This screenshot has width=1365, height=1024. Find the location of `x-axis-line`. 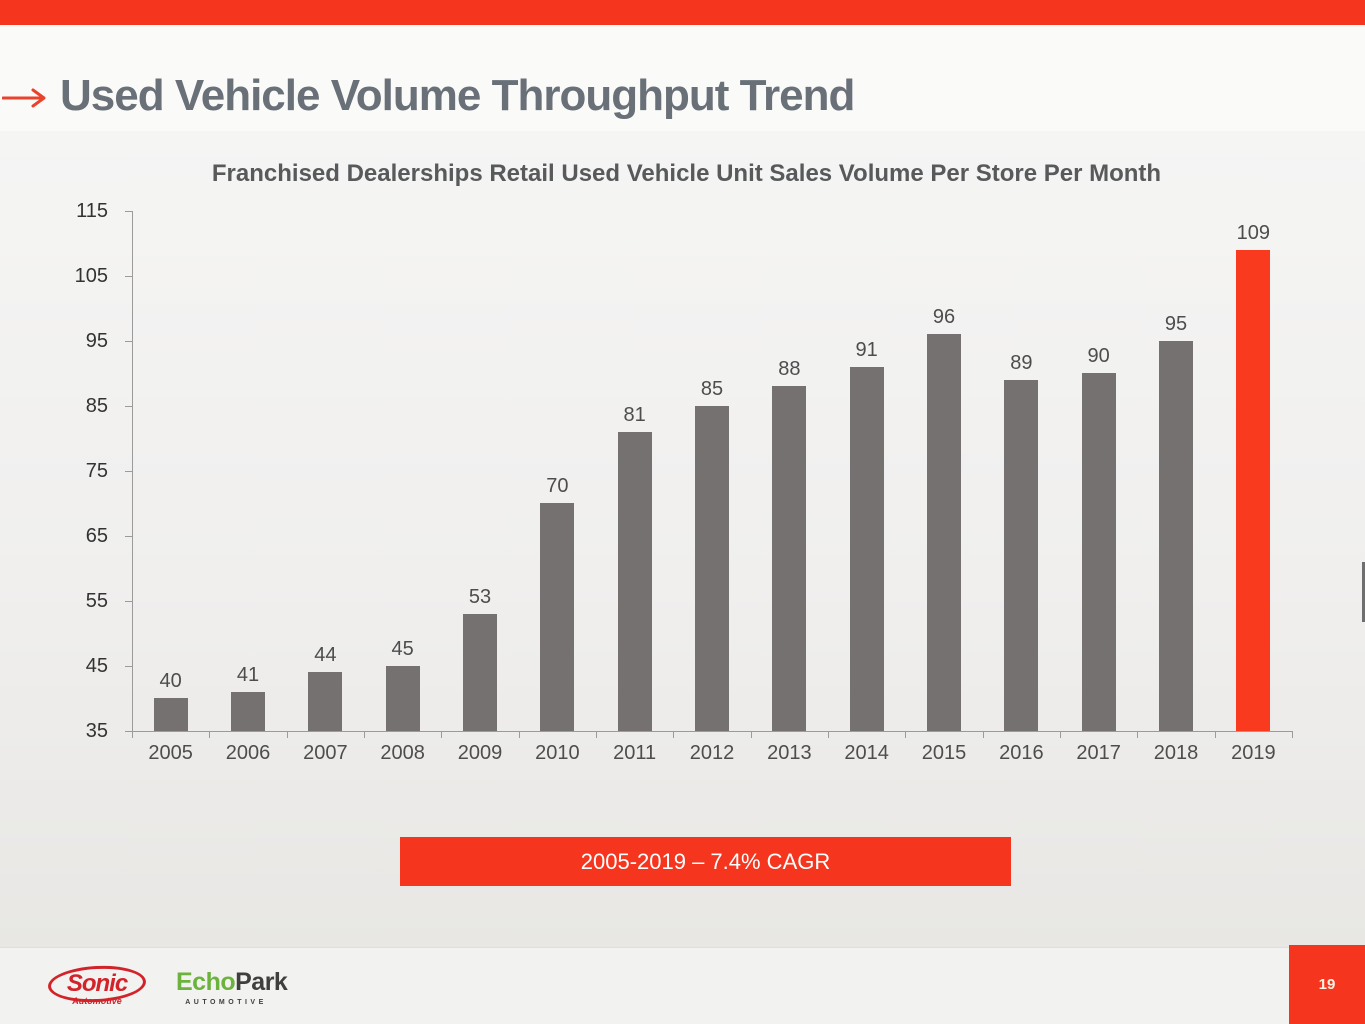

x-axis-line is located at coordinates (712, 731).